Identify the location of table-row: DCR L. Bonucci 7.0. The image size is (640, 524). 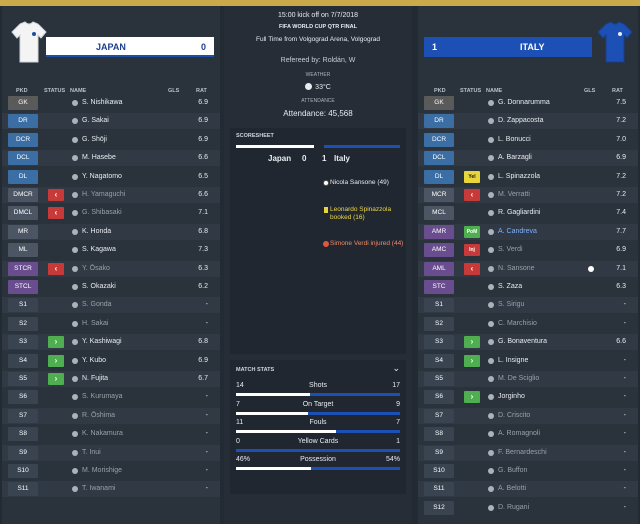
(528, 140).